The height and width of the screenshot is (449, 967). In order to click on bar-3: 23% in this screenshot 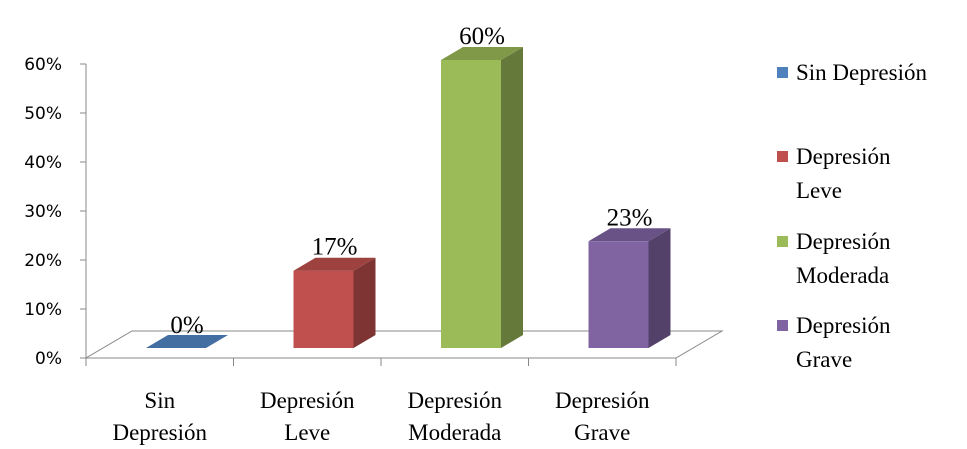, I will do `click(629, 276)`.